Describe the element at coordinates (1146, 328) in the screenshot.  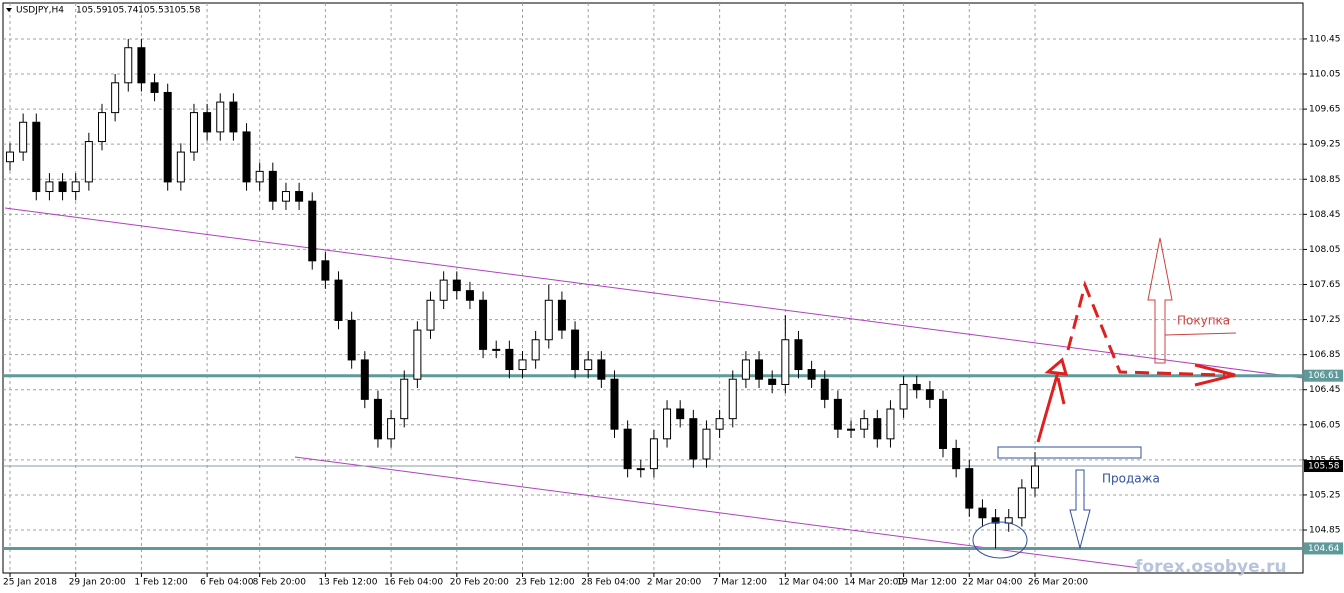
I see `dashed-path` at that location.